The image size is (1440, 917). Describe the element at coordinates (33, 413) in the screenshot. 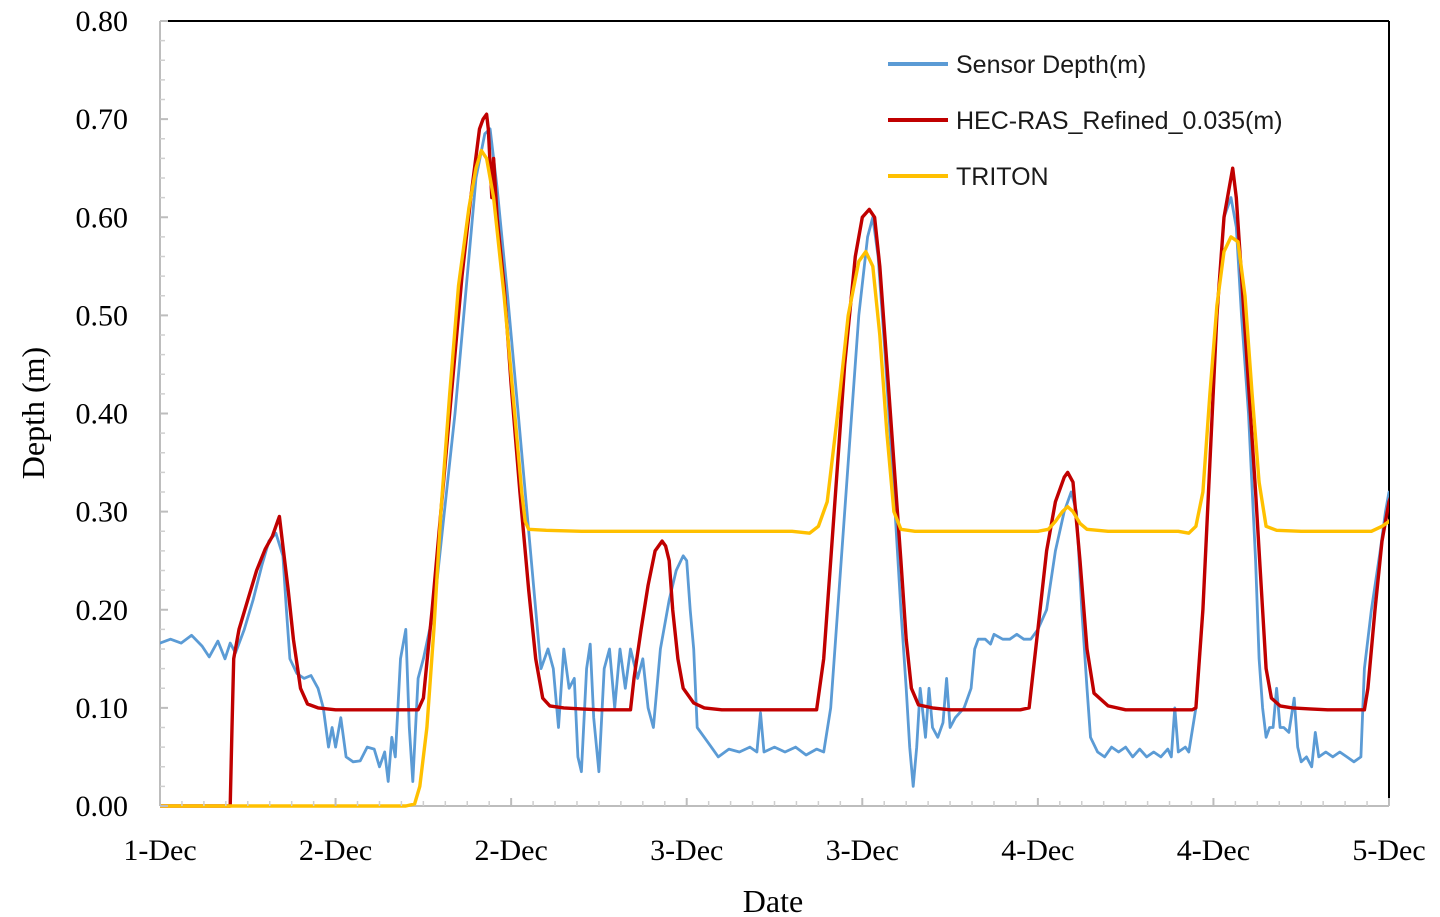

I see `y-axis-title: Depth (m)` at that location.